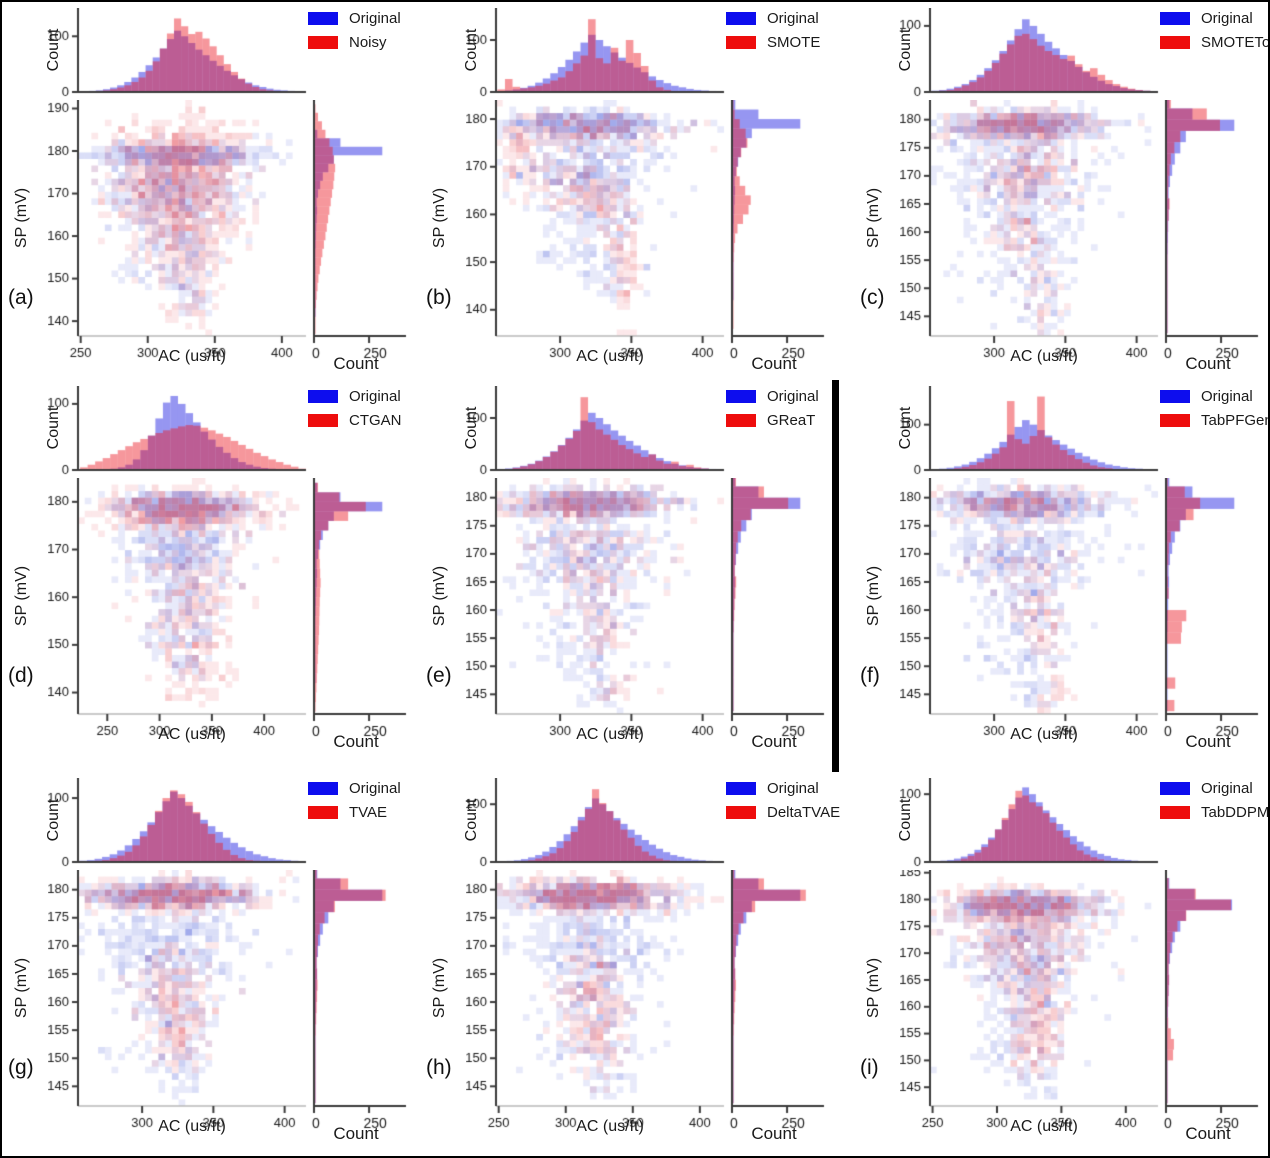 The width and height of the screenshot is (1270, 1158). What do you see at coordinates (804, 812) in the screenshot?
I see `legend-label-synthetic: DeltaTVAE` at bounding box center [804, 812].